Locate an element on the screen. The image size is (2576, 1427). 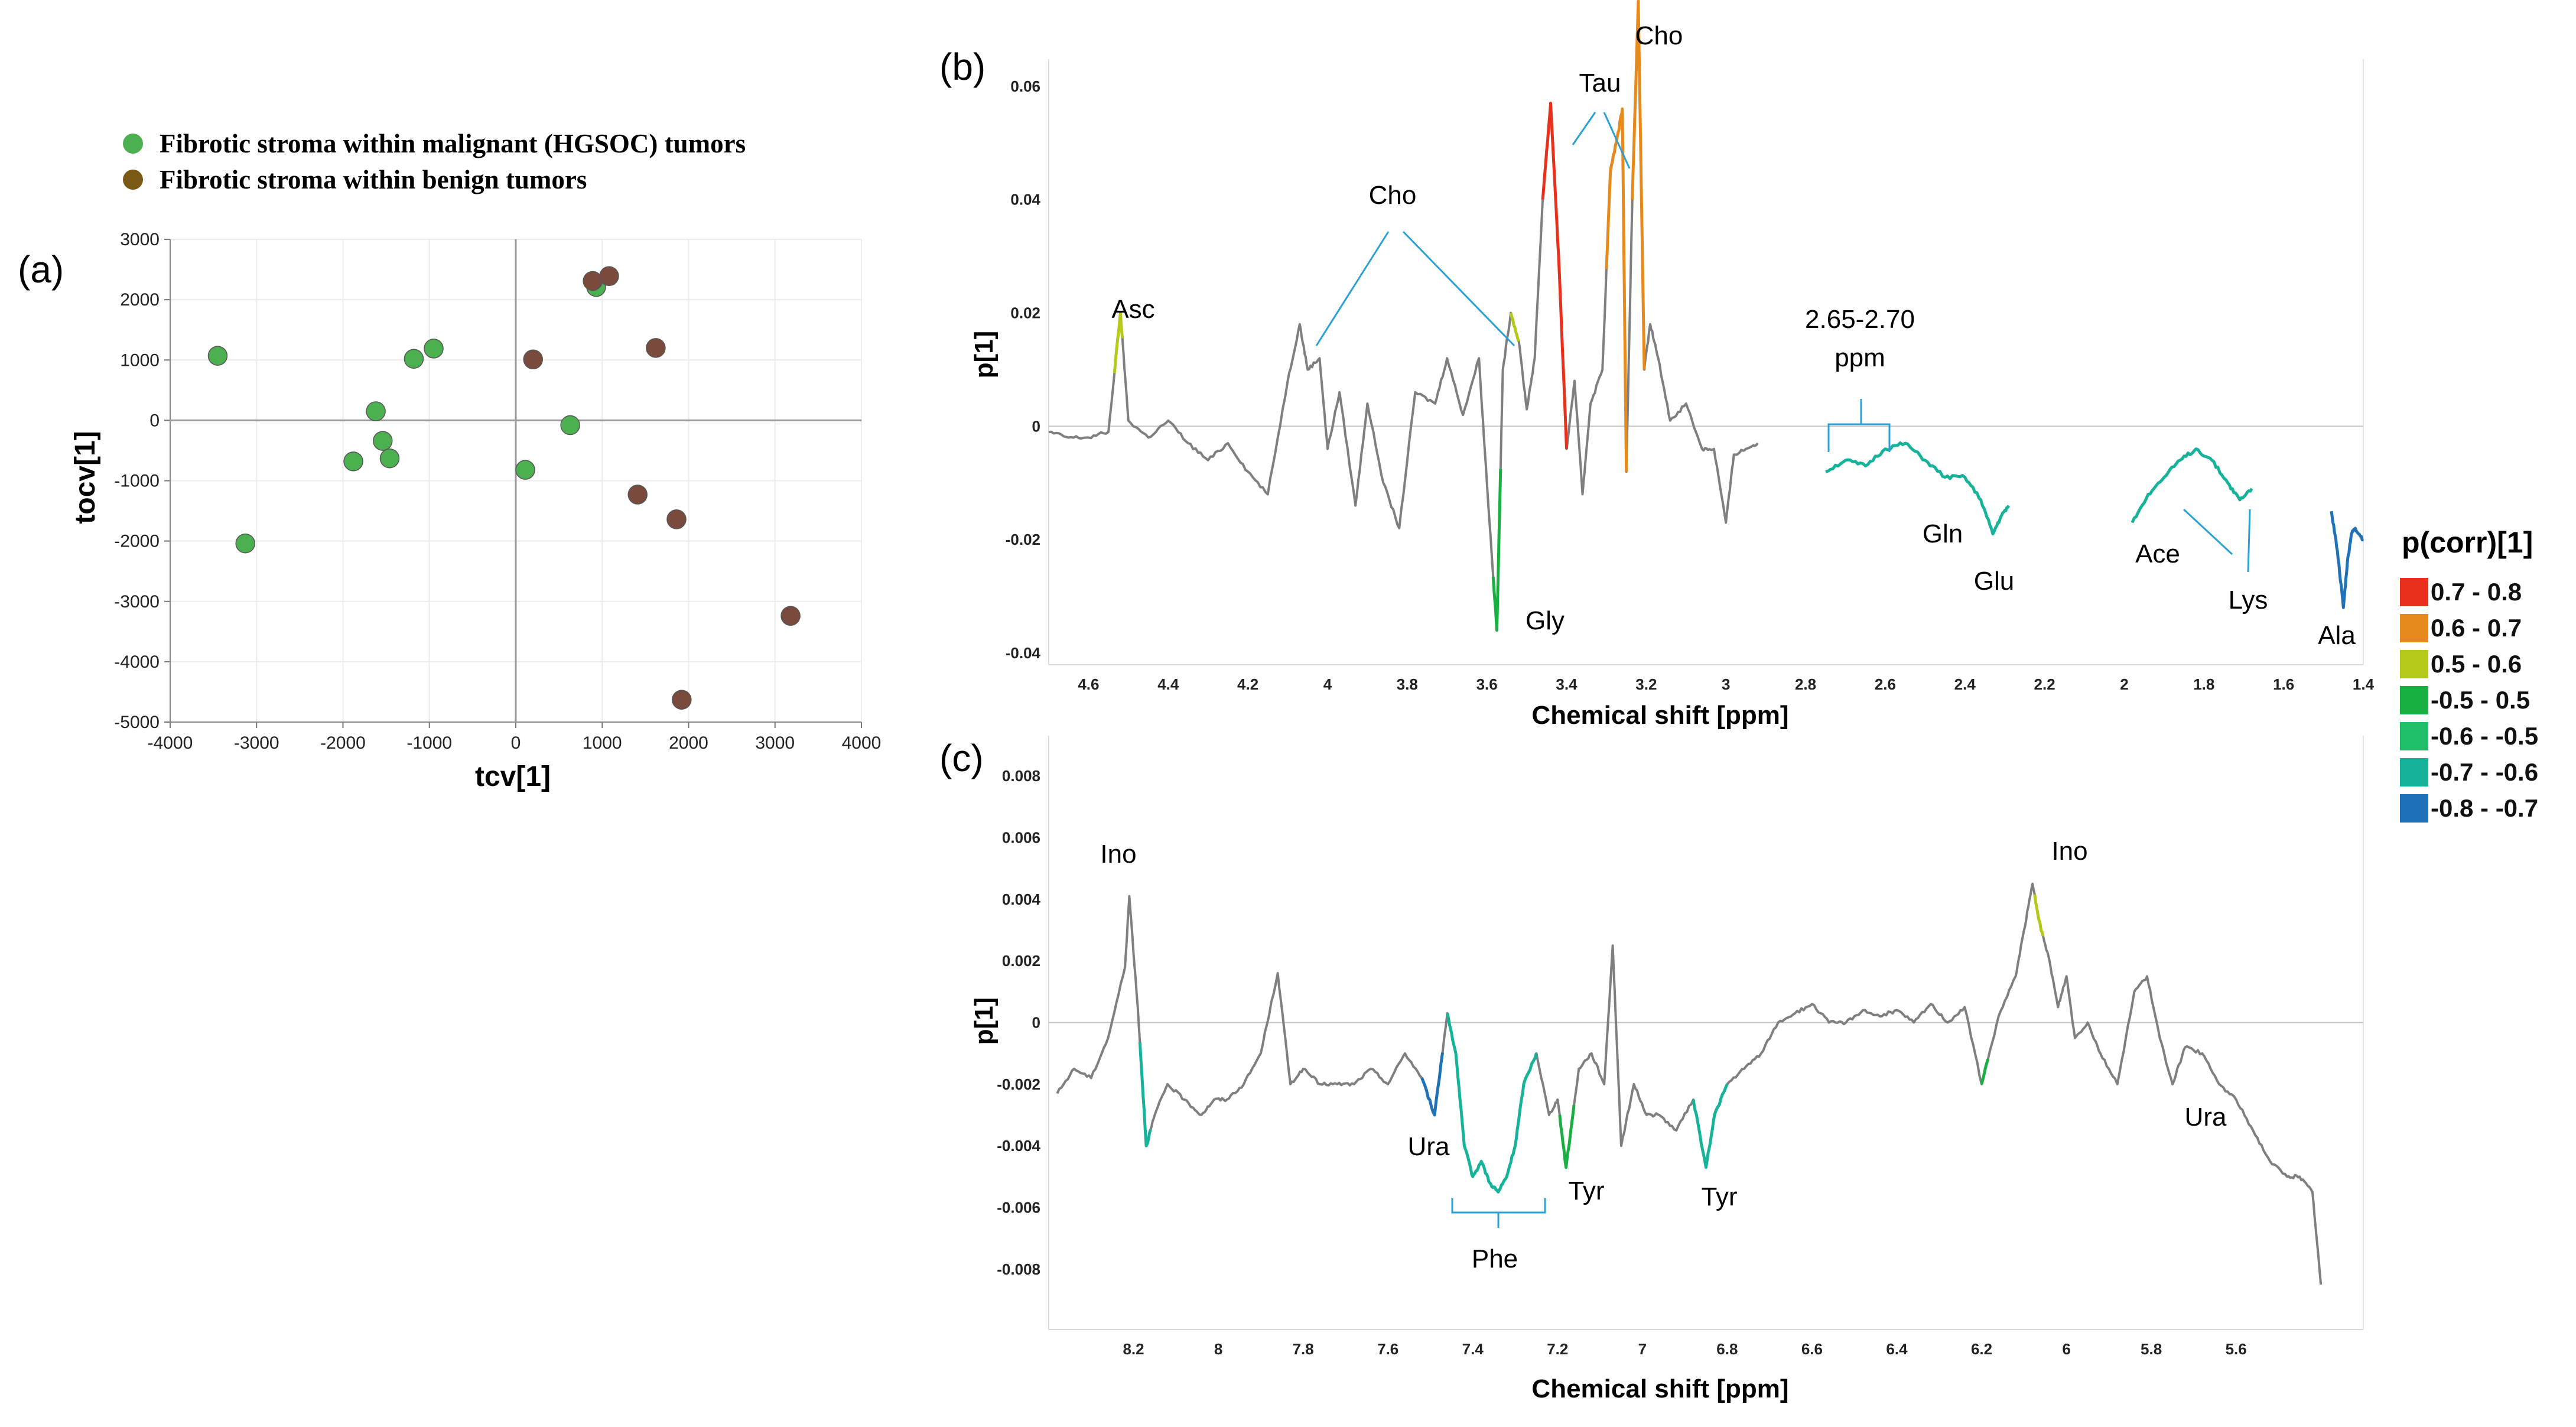
y-tick-label-a-1: 2000 is located at coordinates (140, 300).